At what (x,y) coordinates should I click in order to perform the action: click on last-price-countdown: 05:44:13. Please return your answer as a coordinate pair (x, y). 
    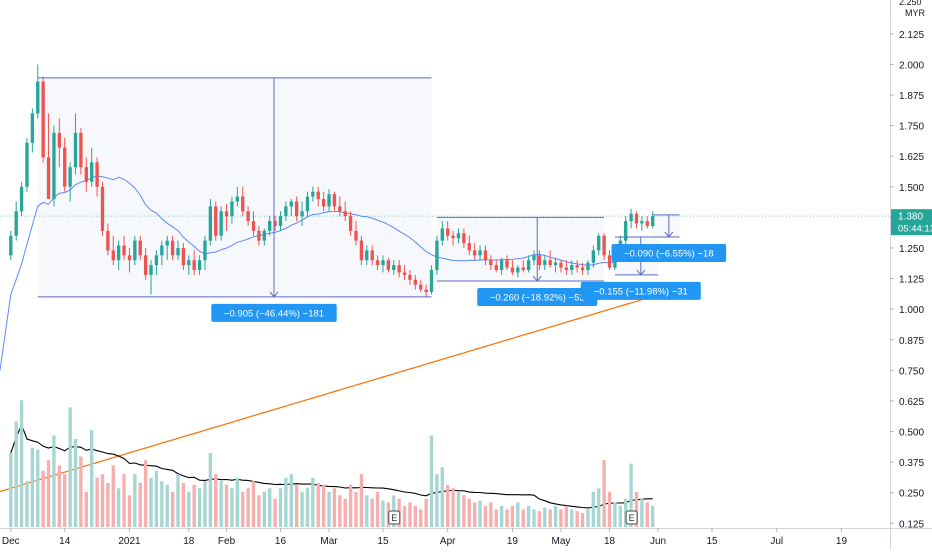
    Looking at the image, I should click on (915, 229).